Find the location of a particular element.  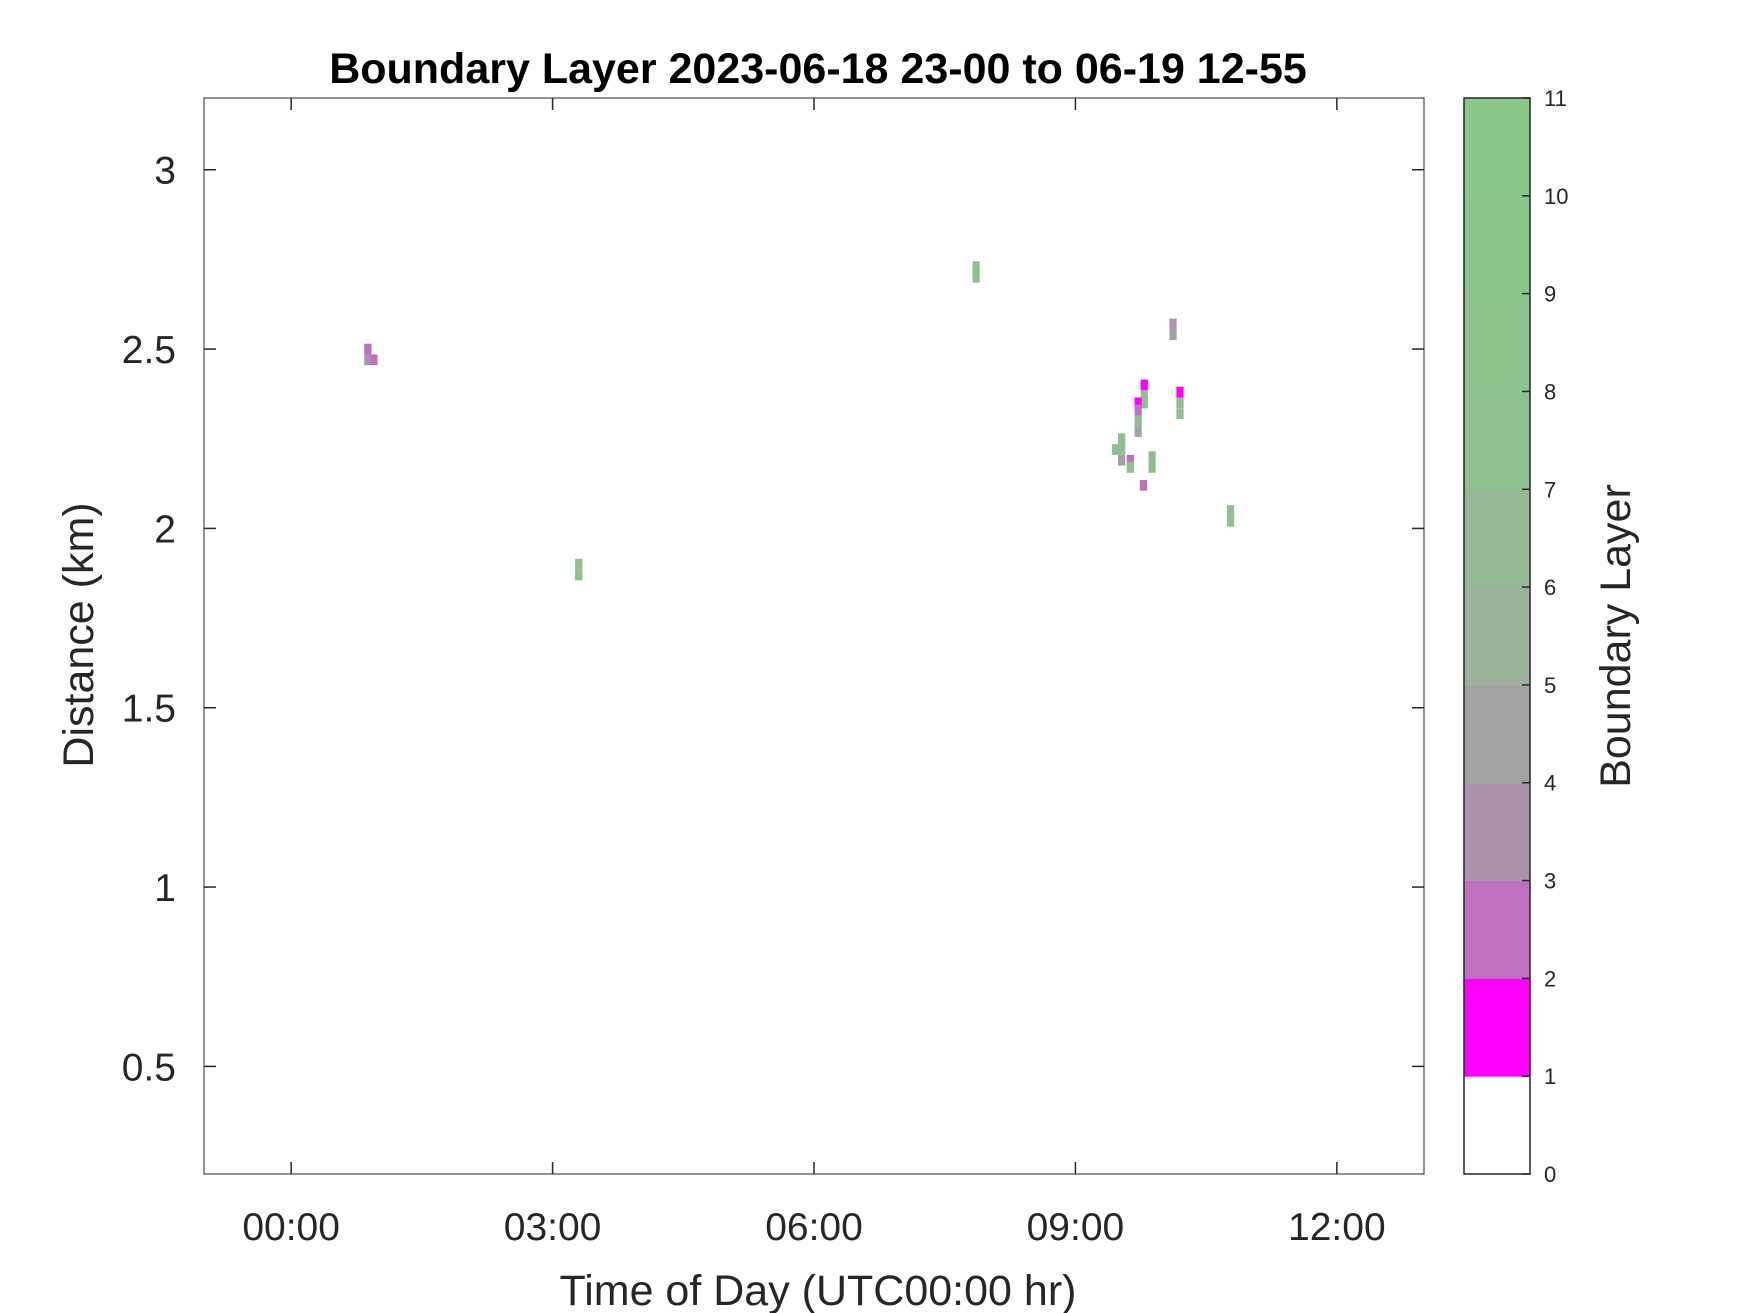

colorbar-tick-label: 7 is located at coordinates (1550, 489).